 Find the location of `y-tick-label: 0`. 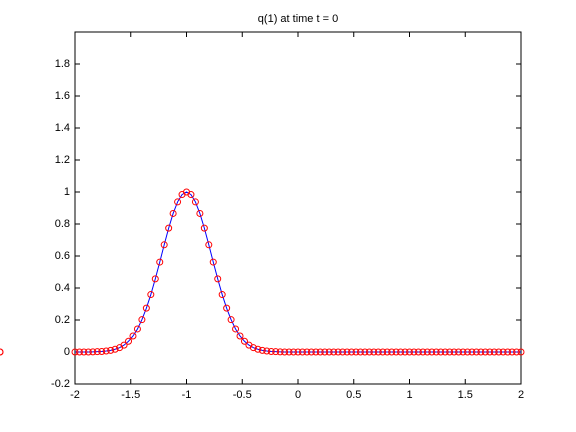

y-tick-label: 0 is located at coordinates (67, 352).